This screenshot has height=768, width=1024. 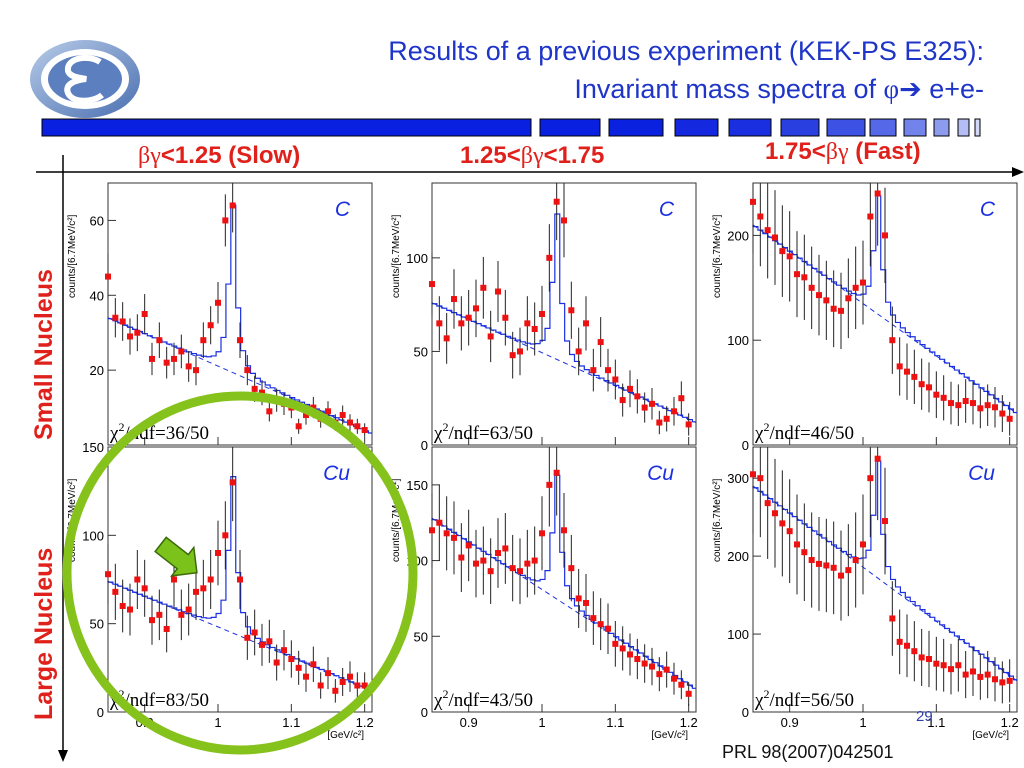 What do you see at coordinates (159, 699) in the screenshot?
I see `chi2-label: χ2/ndf=83/50` at bounding box center [159, 699].